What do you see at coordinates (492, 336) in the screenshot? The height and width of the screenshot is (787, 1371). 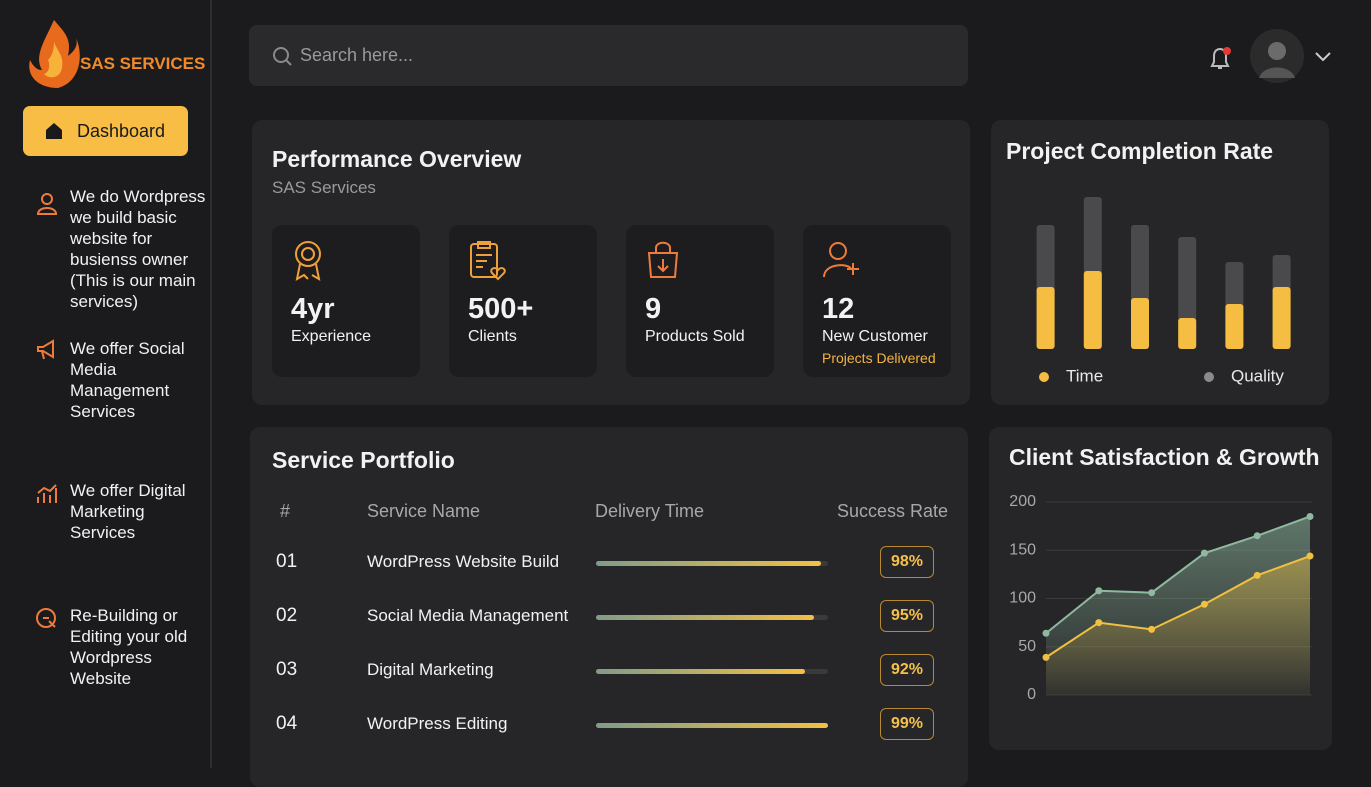 I see `stat-label: Clients` at bounding box center [492, 336].